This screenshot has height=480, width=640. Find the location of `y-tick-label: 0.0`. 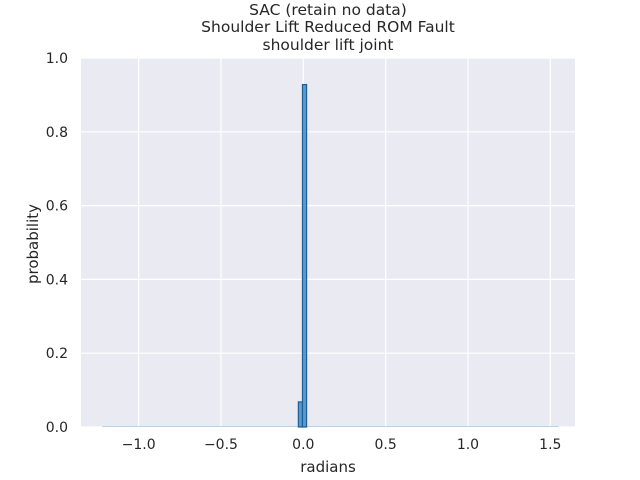

y-tick-label: 0.0 is located at coordinates (57, 428).